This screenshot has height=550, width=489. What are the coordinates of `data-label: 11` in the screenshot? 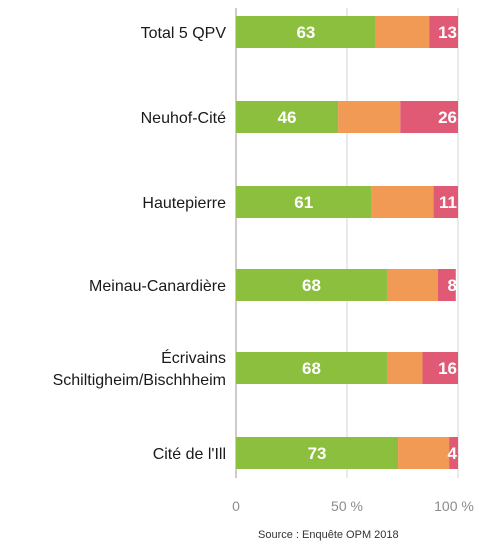 It's located at (448, 202).